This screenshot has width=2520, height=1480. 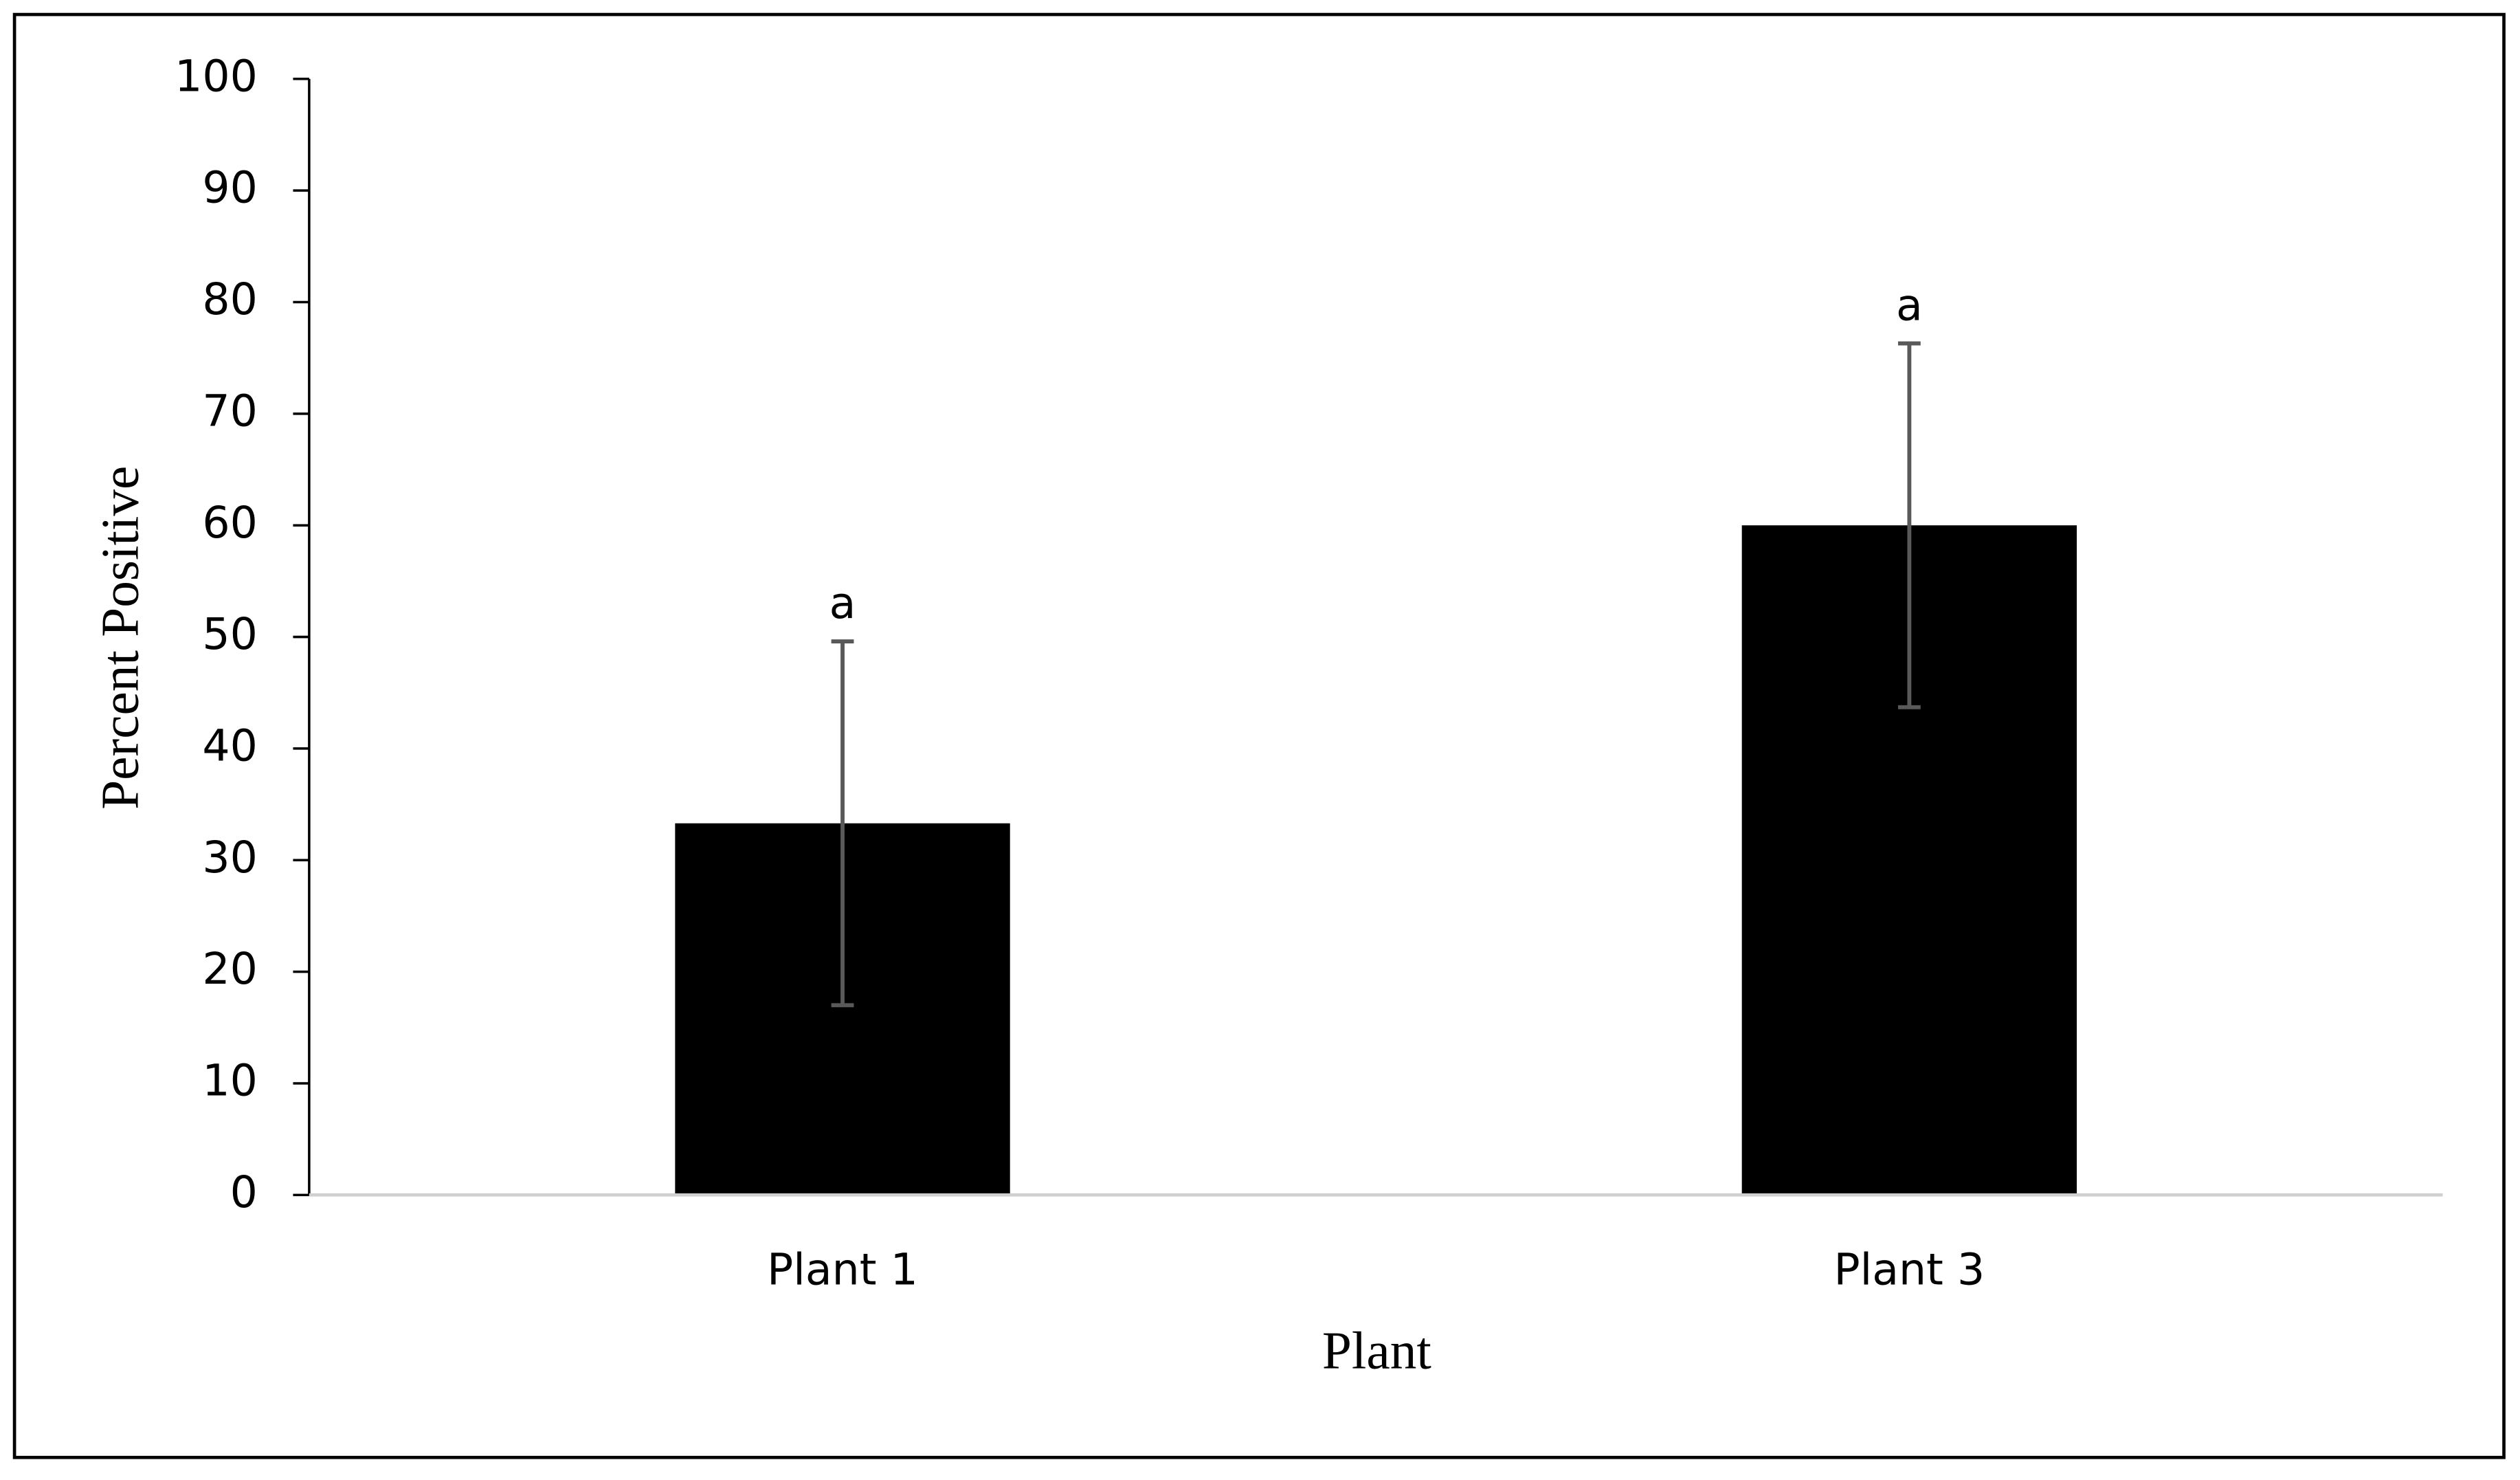 I want to click on x-tick-label: Plant 1, so click(x=842, y=1269).